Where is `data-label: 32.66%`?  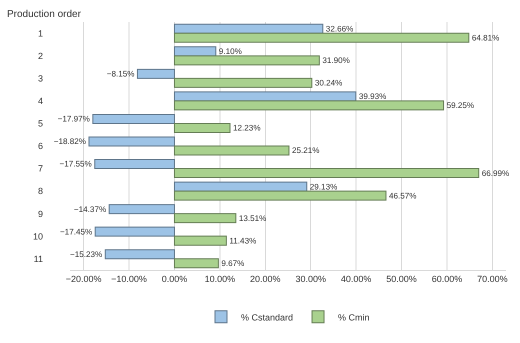
data-label: 32.66% is located at coordinates (340, 29).